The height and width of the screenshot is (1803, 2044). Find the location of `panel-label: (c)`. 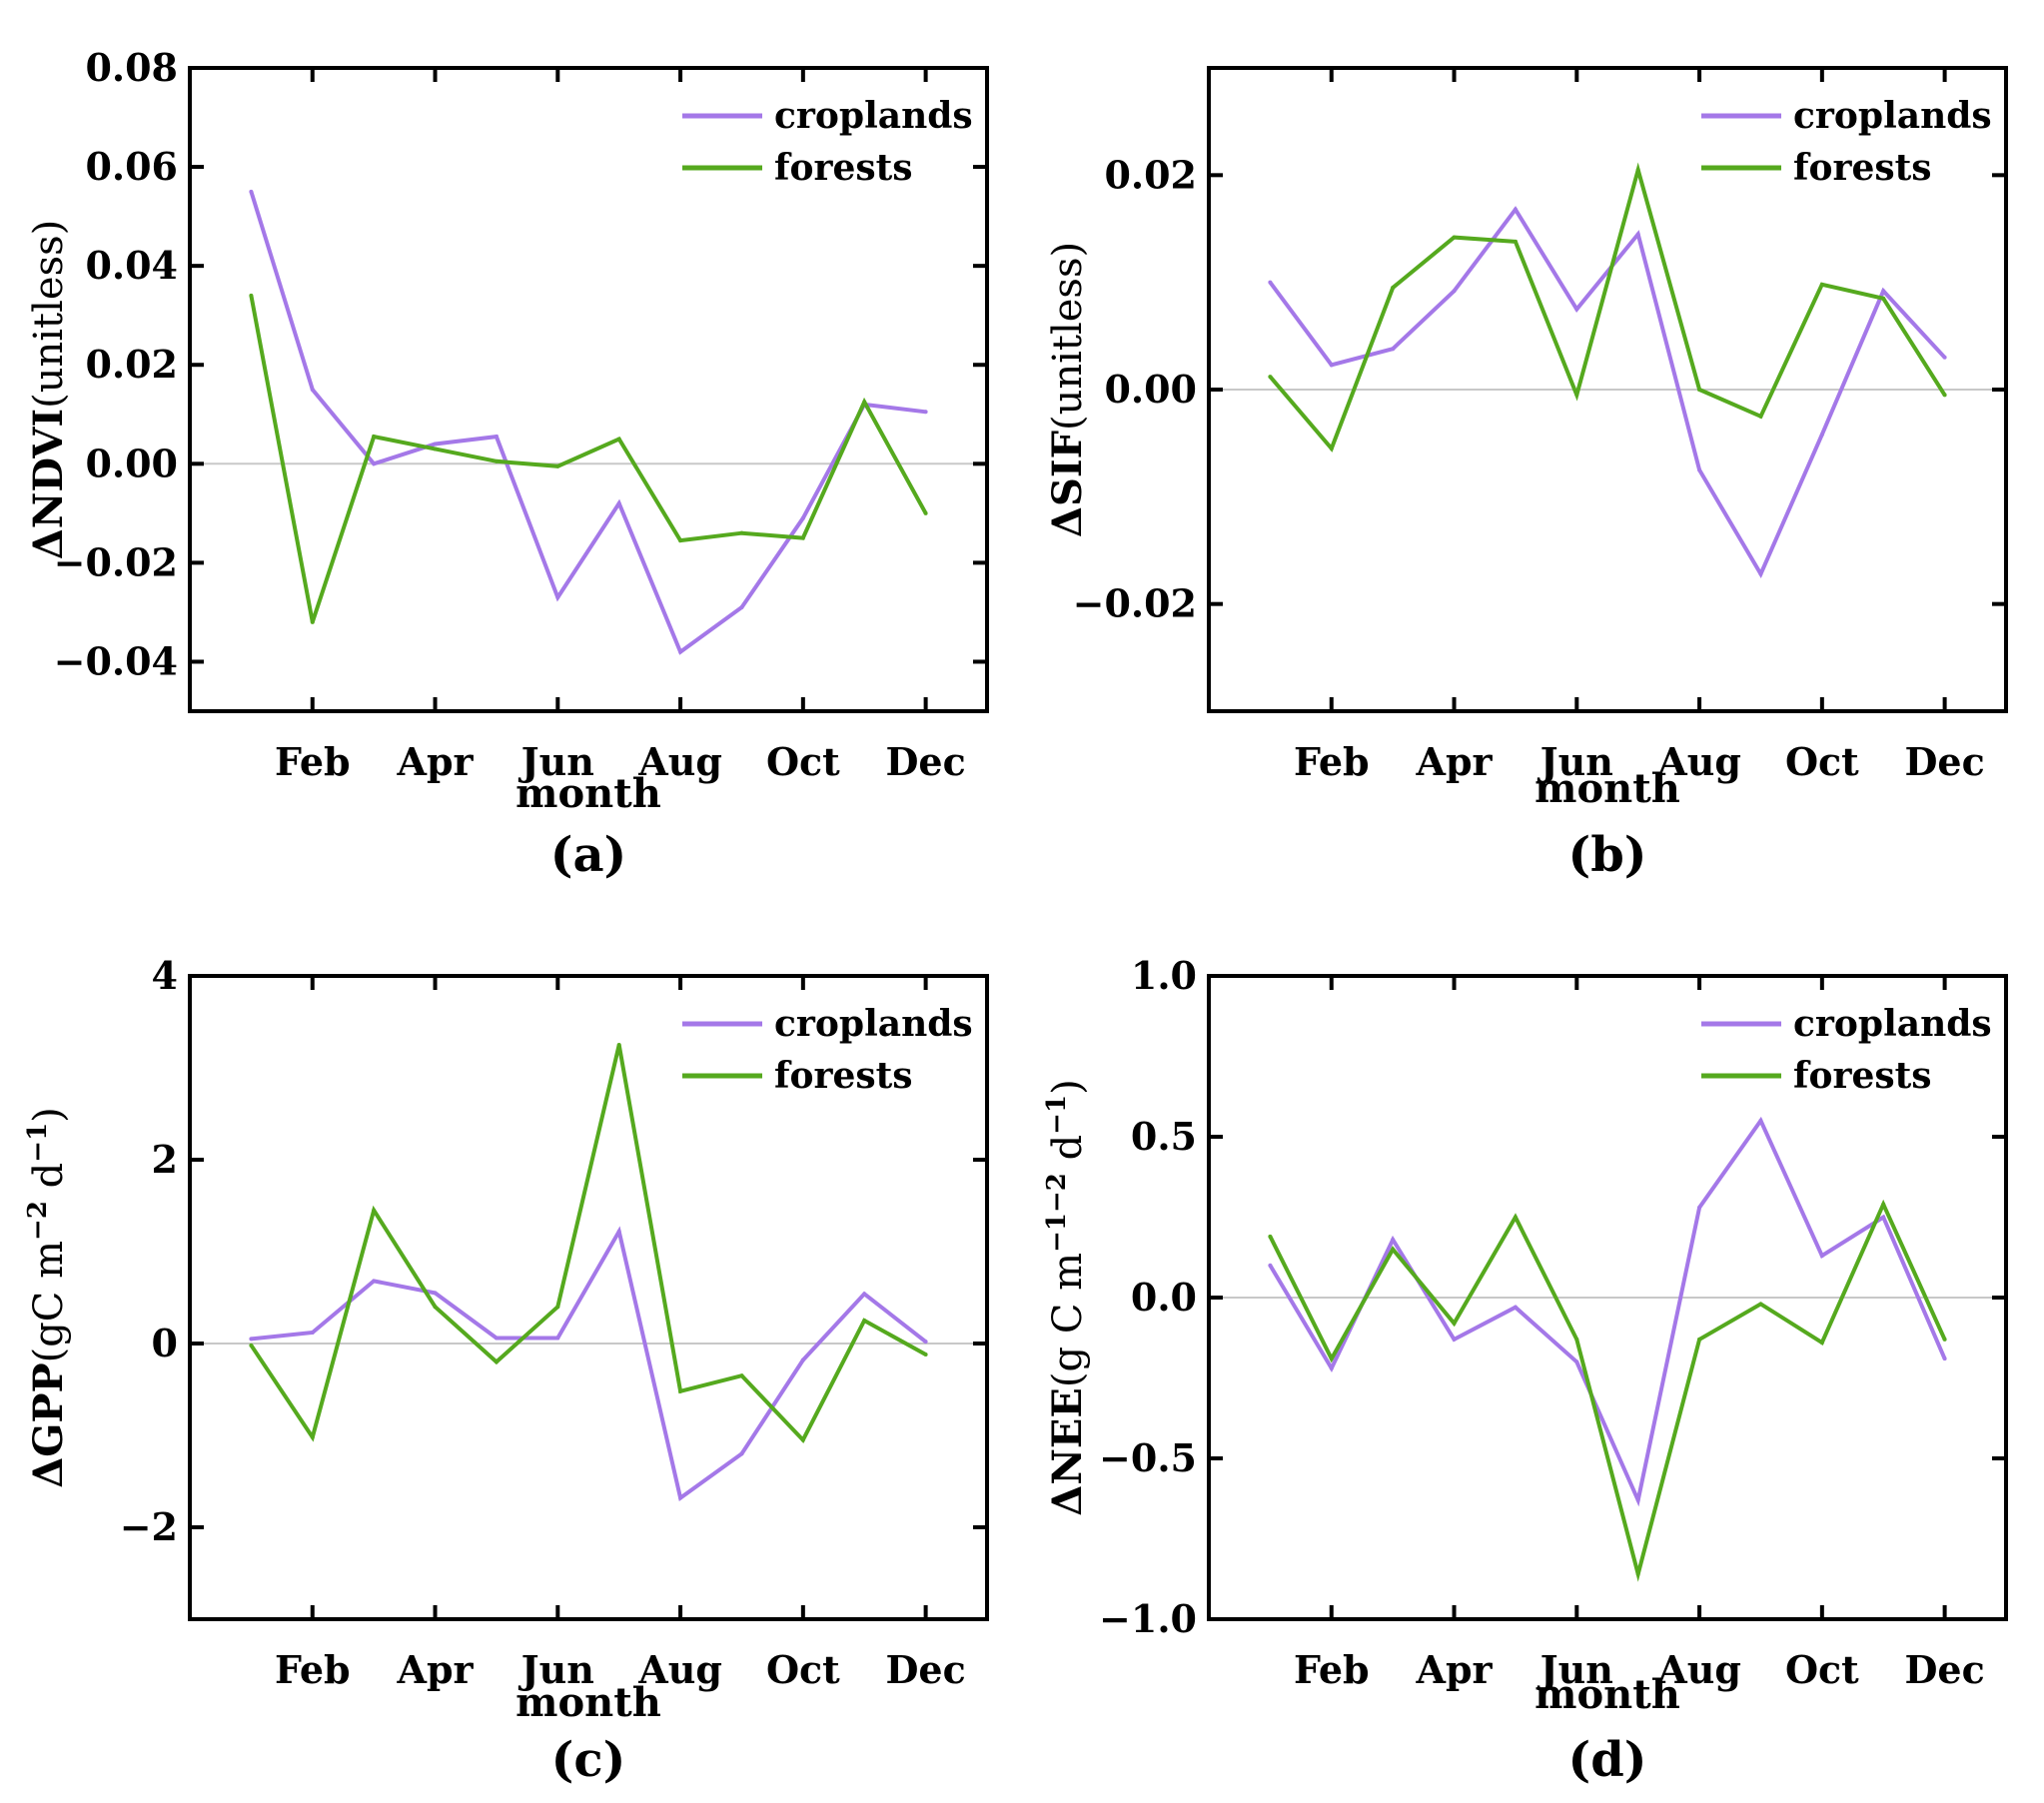

panel-label: (c) is located at coordinates (588, 1760).